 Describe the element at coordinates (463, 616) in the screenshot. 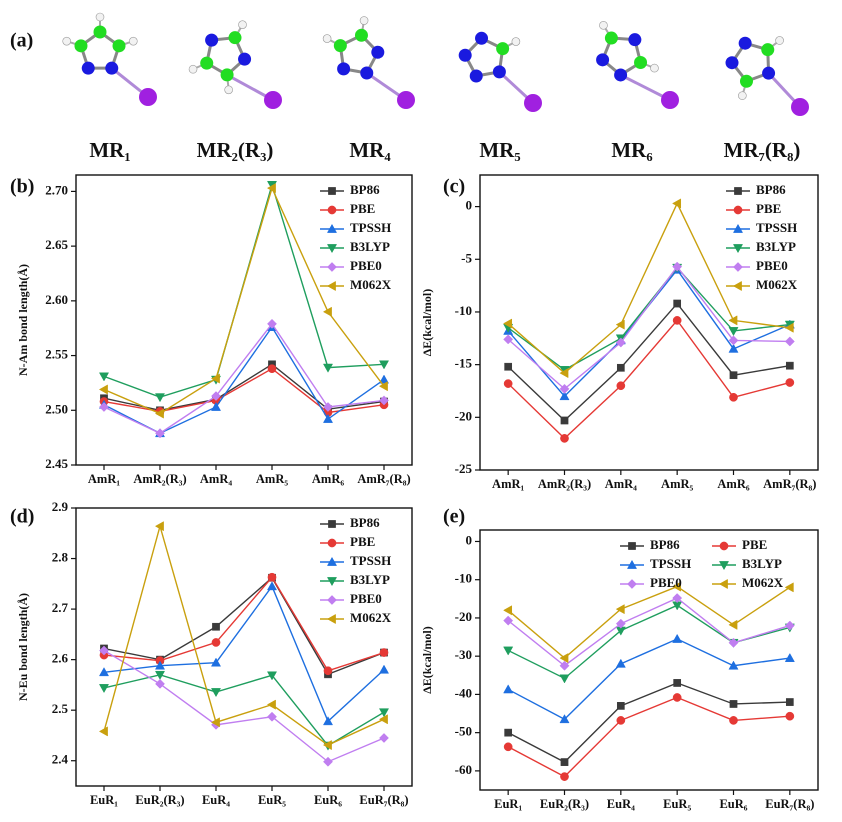

I see `y-tick-label: -20` at that location.